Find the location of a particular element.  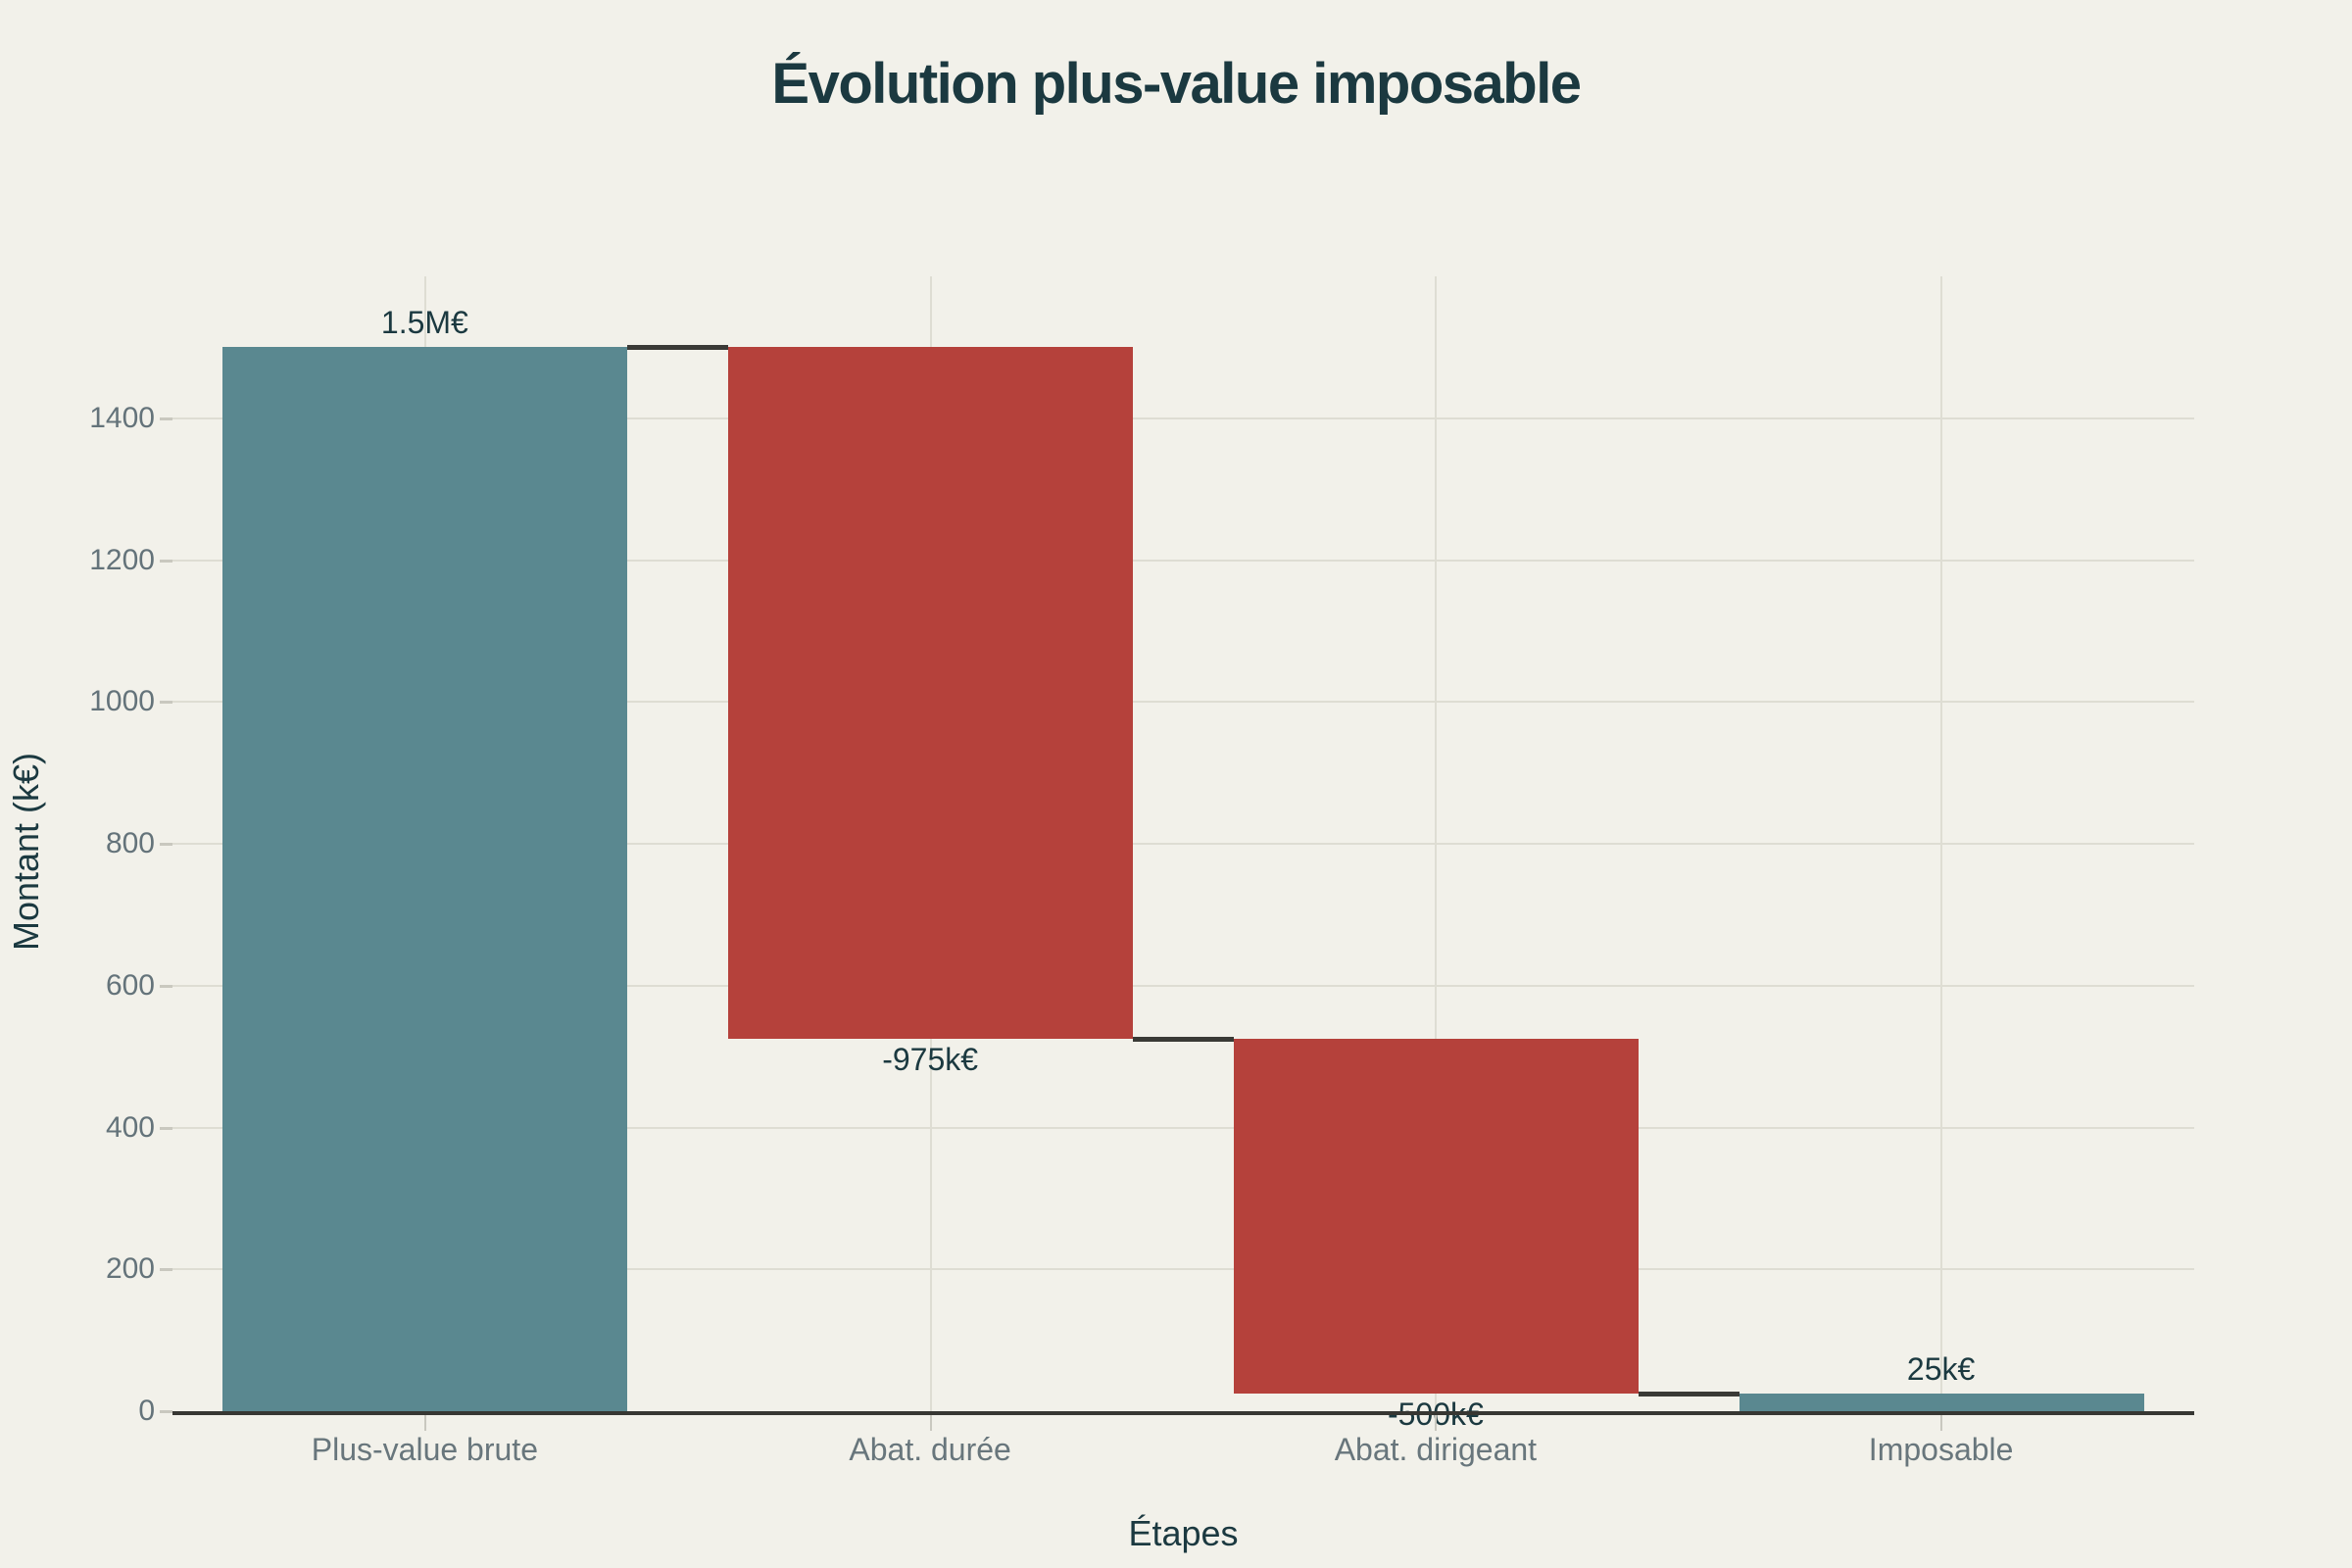

xtick-label-abat-dirigeant: Abat. dirigeant is located at coordinates (1436, 1449).